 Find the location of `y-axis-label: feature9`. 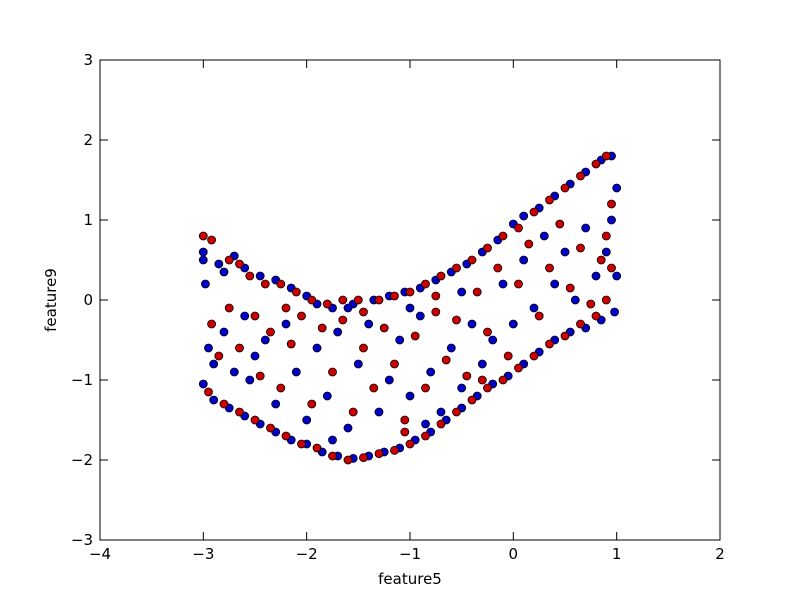

y-axis-label: feature9 is located at coordinates (51, 300).